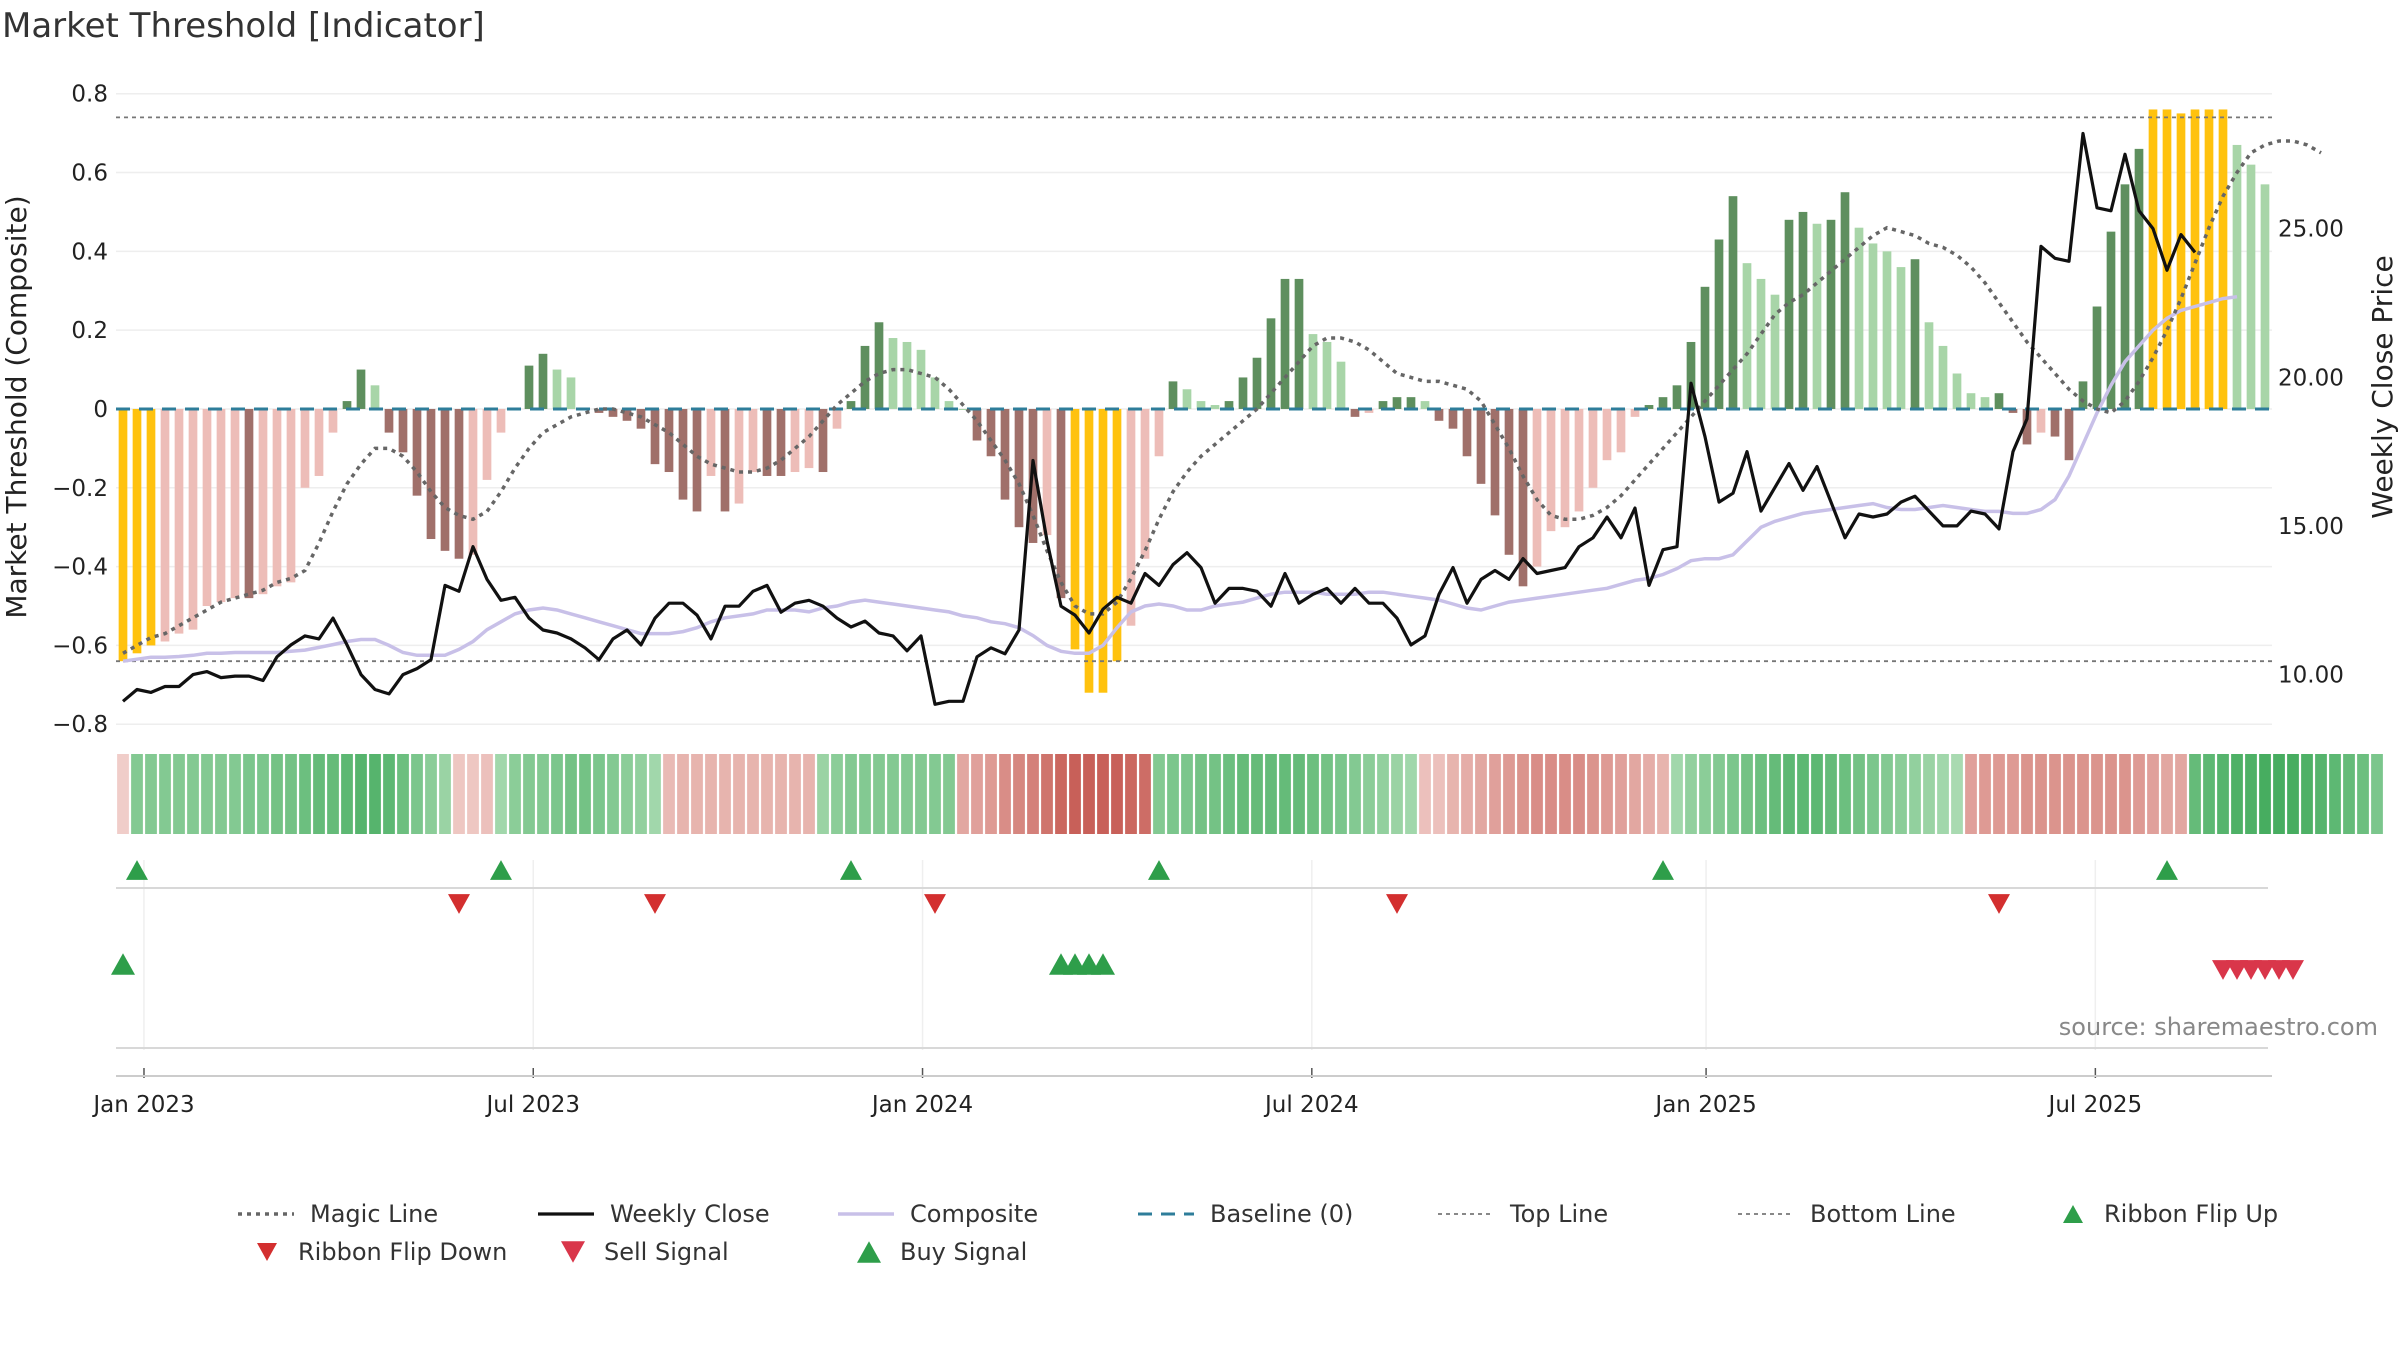  Describe the element at coordinates (937, 1214) in the screenshot. I see `legend-item: Composite` at that location.